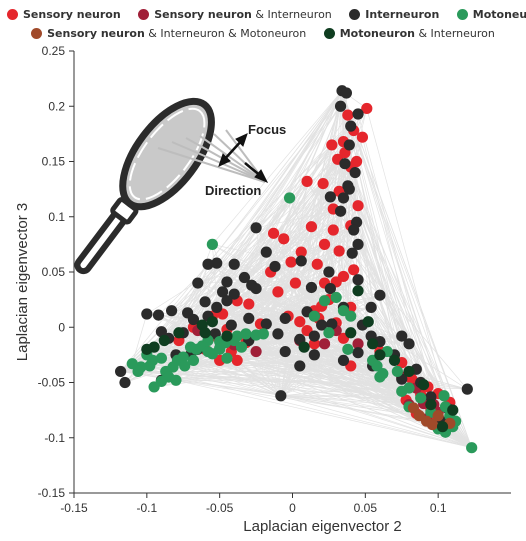 Image resolution: width=526 pixels, height=541 pixels. Describe the element at coordinates (180, 186) in the screenshot. I see `magnifier-icon: Focus Direction` at that location.